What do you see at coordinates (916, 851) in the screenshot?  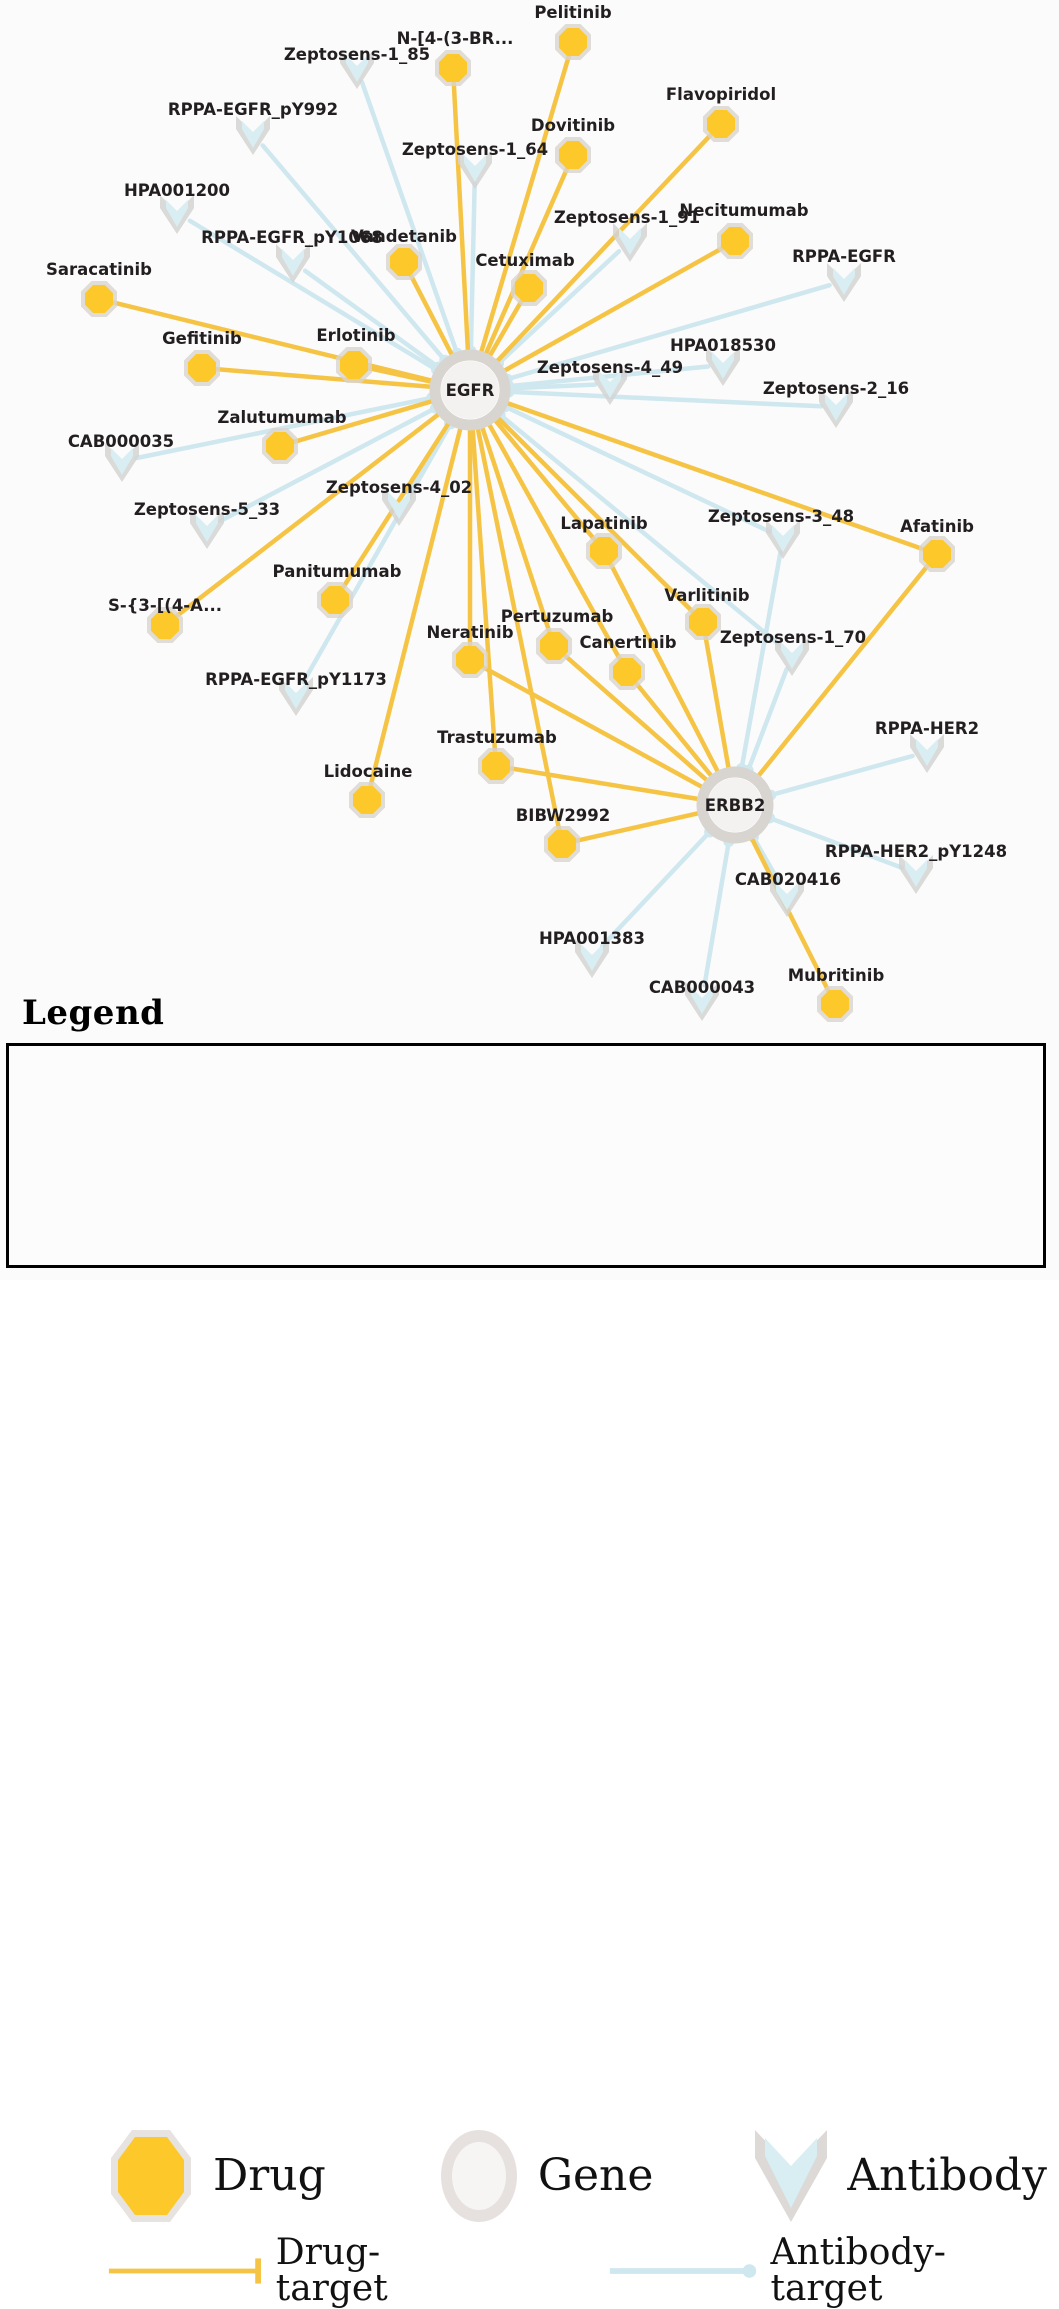 I see `antibody-node-label: RPPA-HER2_pY1248` at bounding box center [916, 851].